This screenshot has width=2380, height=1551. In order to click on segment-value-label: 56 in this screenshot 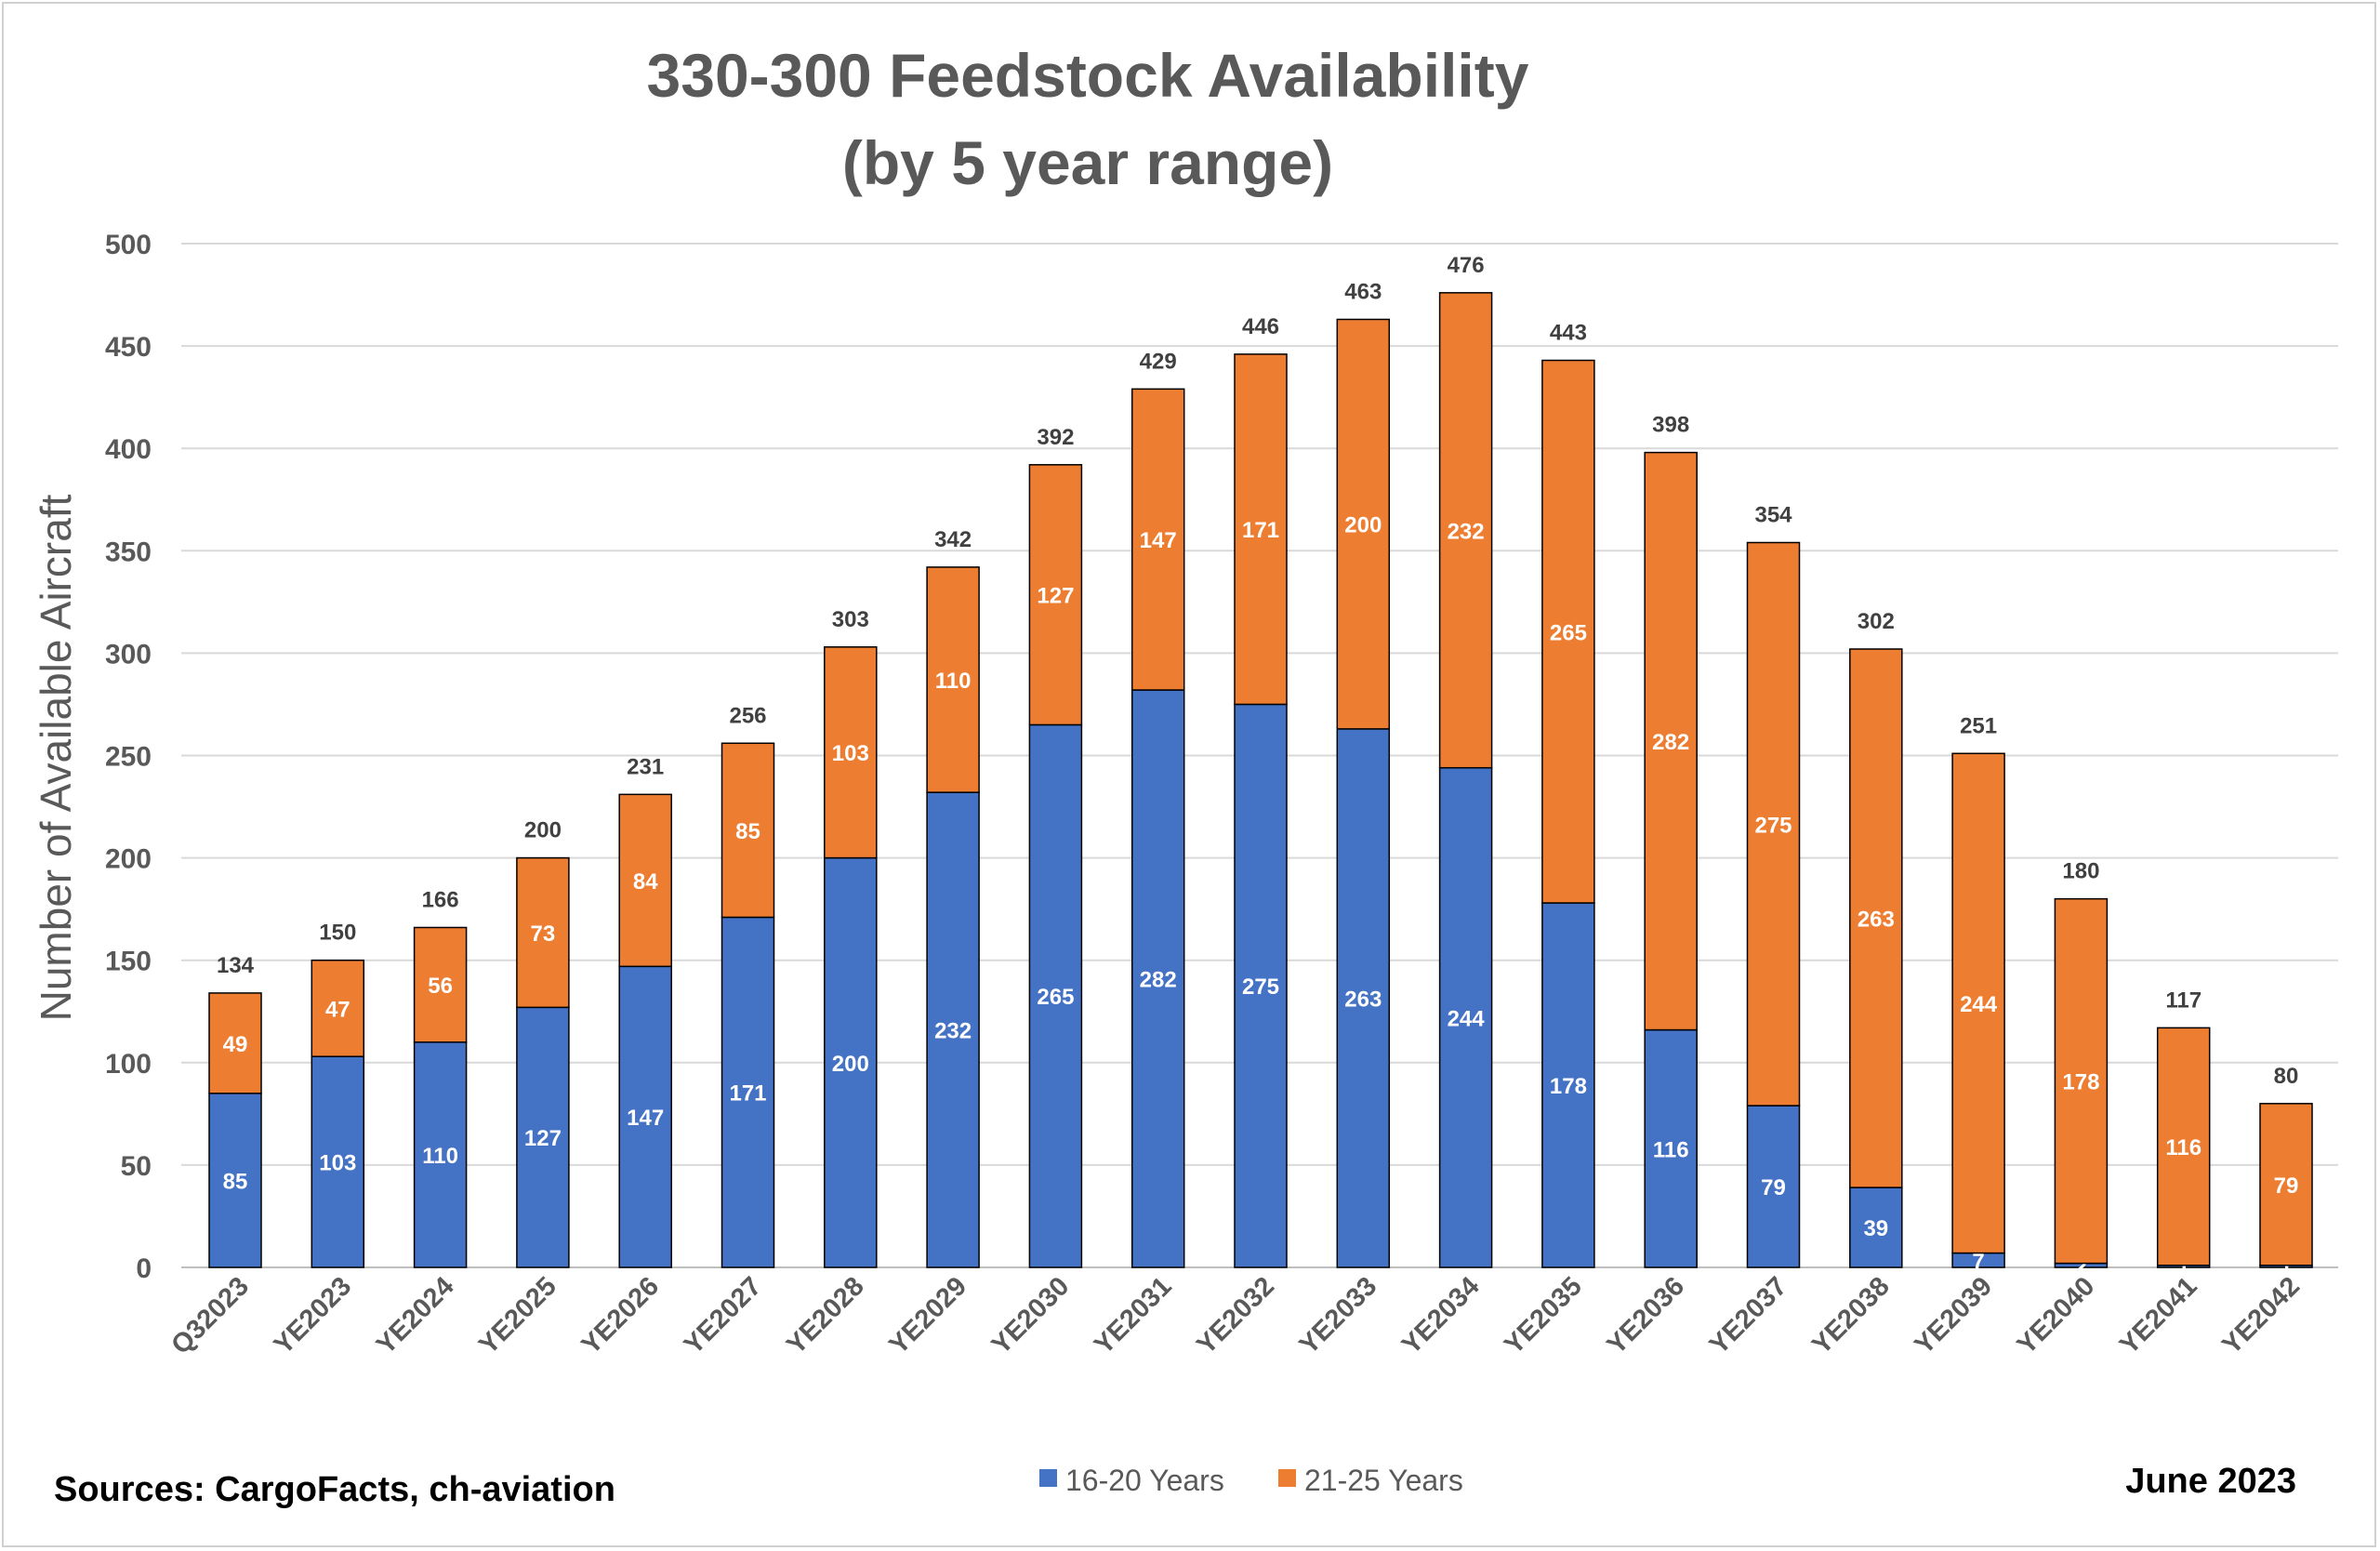, I will do `click(440, 986)`.